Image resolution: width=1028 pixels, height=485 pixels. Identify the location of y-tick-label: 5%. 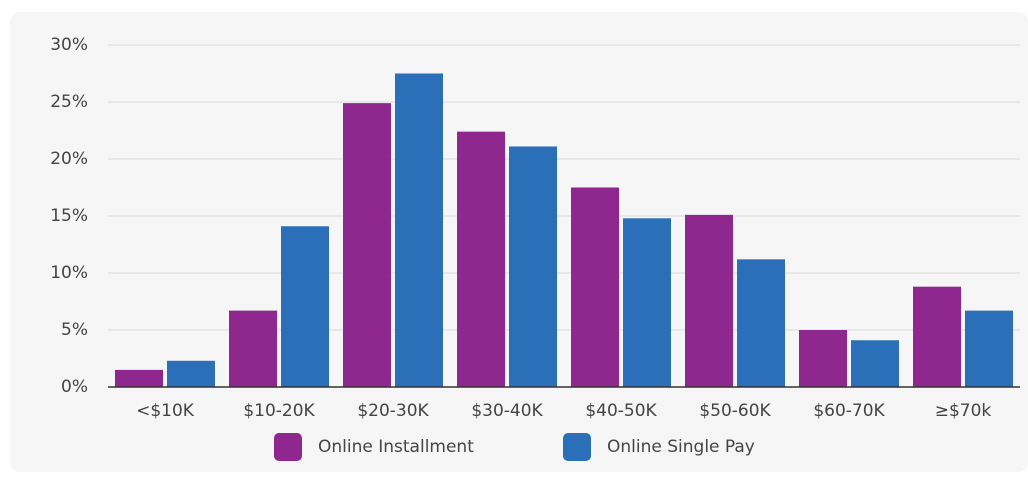
(74, 330).